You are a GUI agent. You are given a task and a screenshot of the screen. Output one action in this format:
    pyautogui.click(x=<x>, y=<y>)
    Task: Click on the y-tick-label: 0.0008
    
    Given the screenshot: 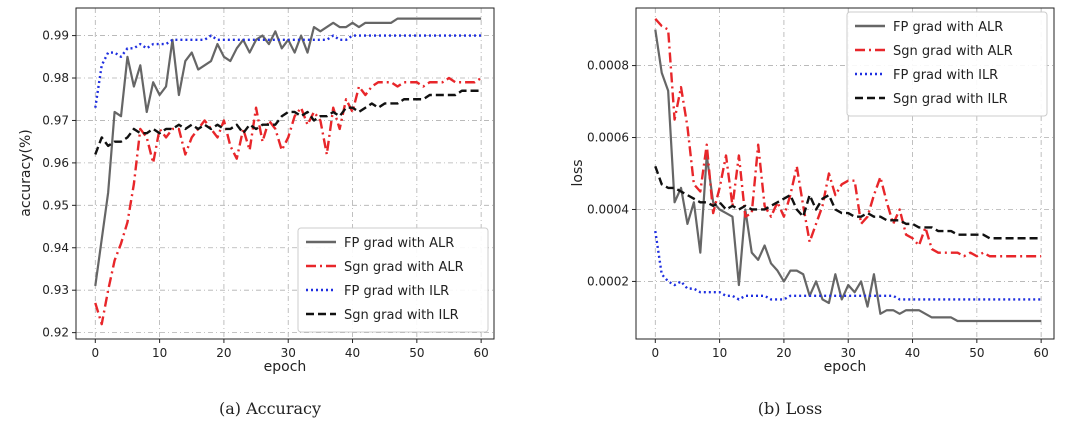 What is the action you would take?
    pyautogui.click(x=608, y=66)
    